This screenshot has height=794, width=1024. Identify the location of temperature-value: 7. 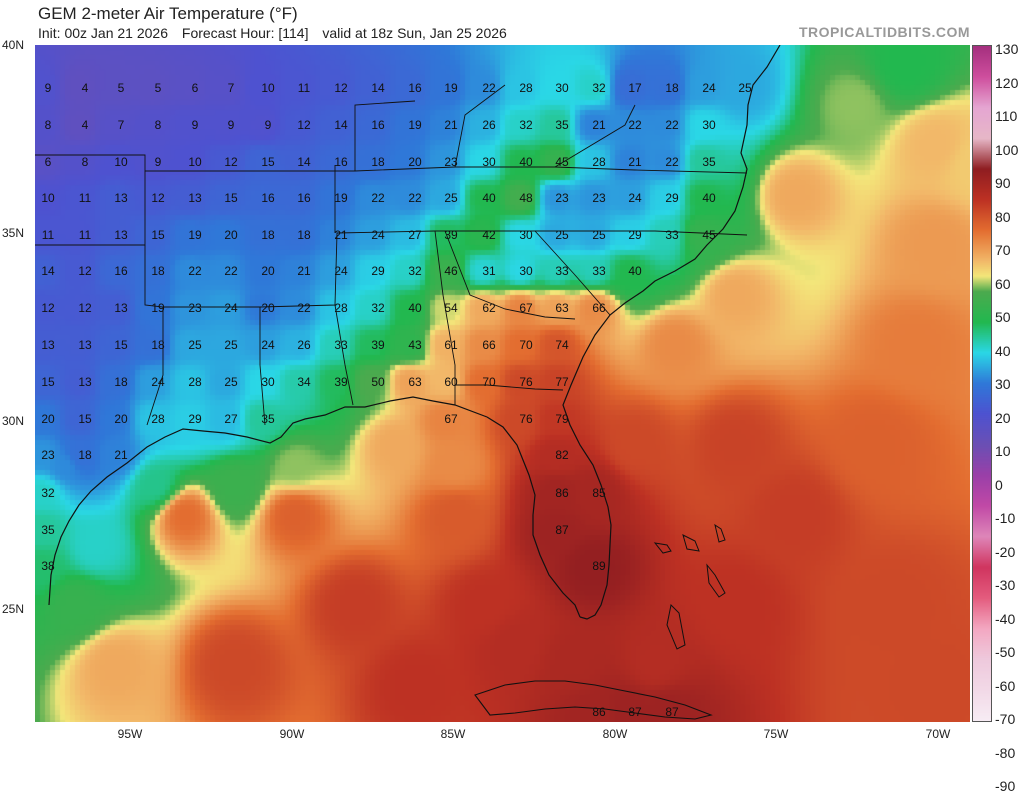
(121, 125).